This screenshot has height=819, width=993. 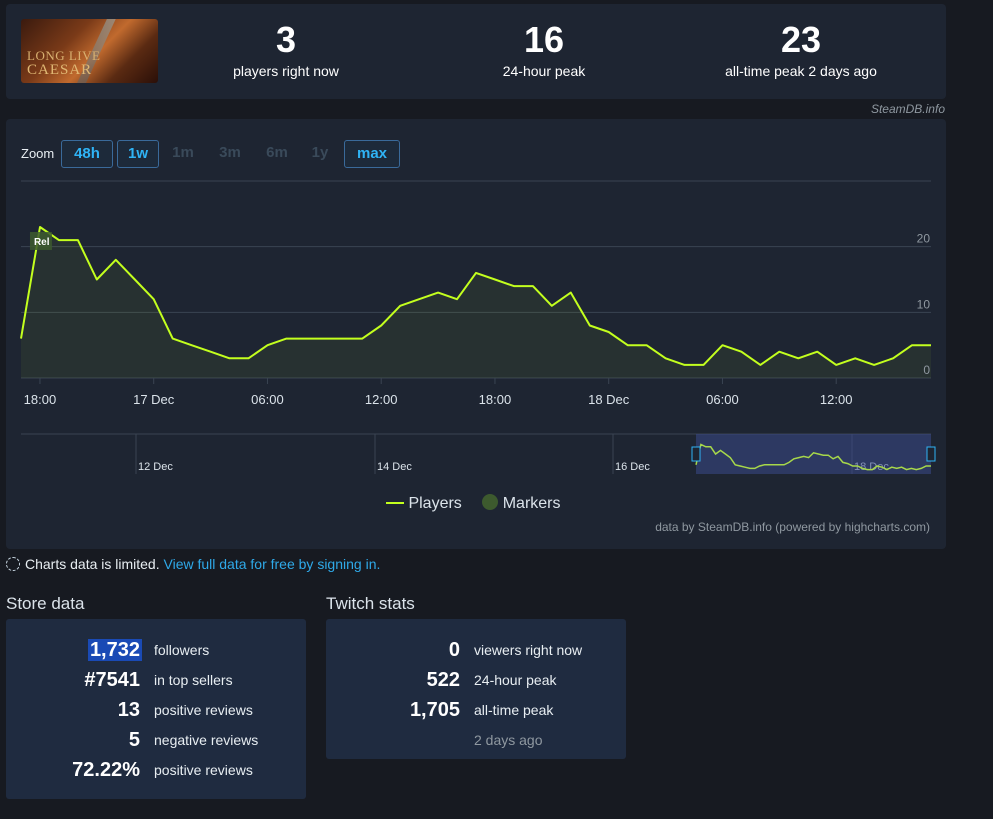 I want to click on store-label: in top sellers, so click(x=193, y=680).